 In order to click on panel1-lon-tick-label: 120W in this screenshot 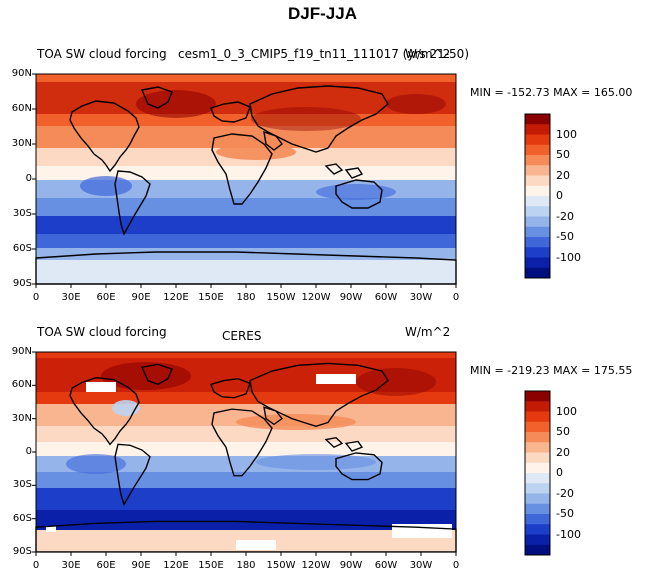, I will do `click(316, 297)`.